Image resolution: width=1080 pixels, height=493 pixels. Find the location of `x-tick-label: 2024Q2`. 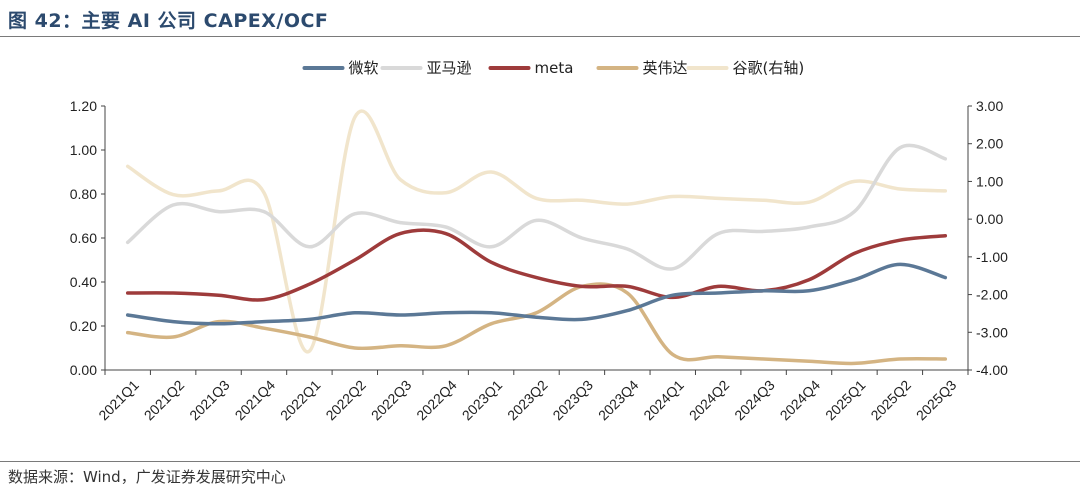

x-tick-label: 2024Q2 is located at coordinates (709, 400).